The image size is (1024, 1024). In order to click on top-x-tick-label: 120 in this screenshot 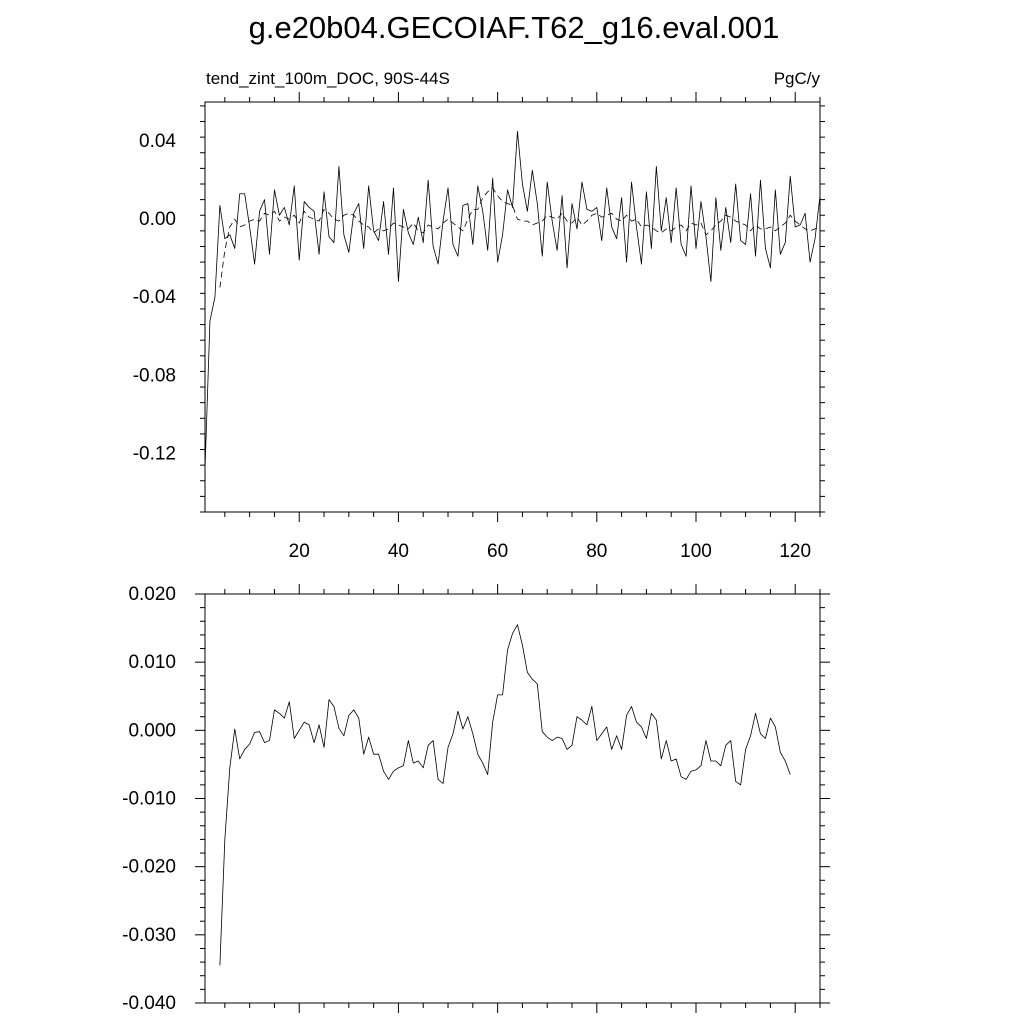, I will do `click(795, 551)`.